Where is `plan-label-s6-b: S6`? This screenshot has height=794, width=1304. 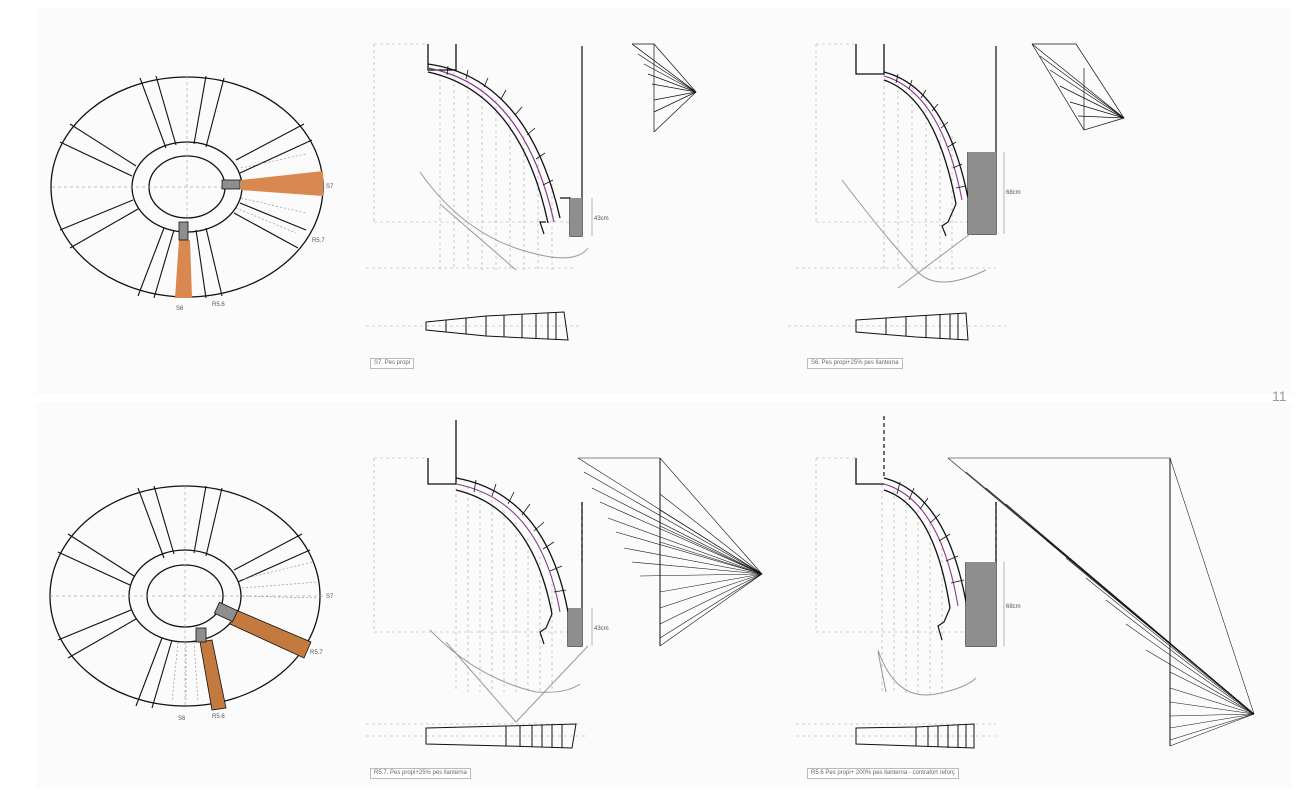 plan-label-s6-b: S6 is located at coordinates (182, 719).